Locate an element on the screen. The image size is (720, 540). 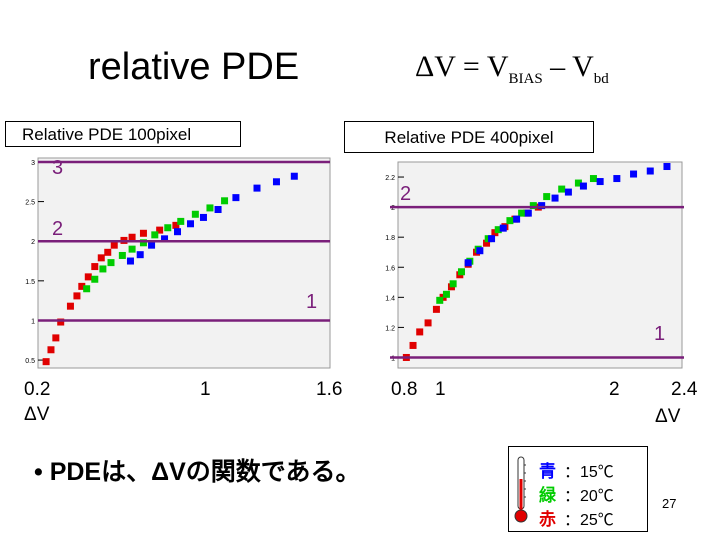
y-tick-label: 1.6 is located at coordinates (390, 268).